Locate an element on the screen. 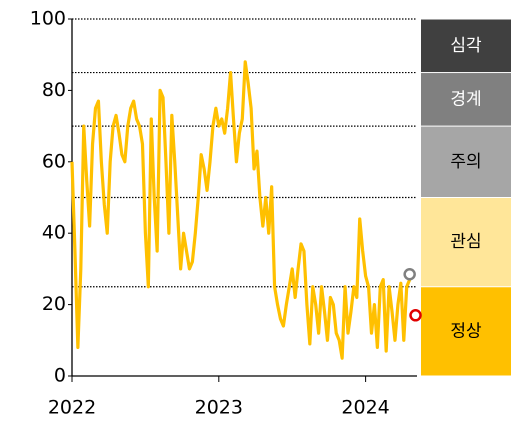 The width and height of the screenshot is (517, 423). y-tick-label: 60 is located at coordinates (54, 161).